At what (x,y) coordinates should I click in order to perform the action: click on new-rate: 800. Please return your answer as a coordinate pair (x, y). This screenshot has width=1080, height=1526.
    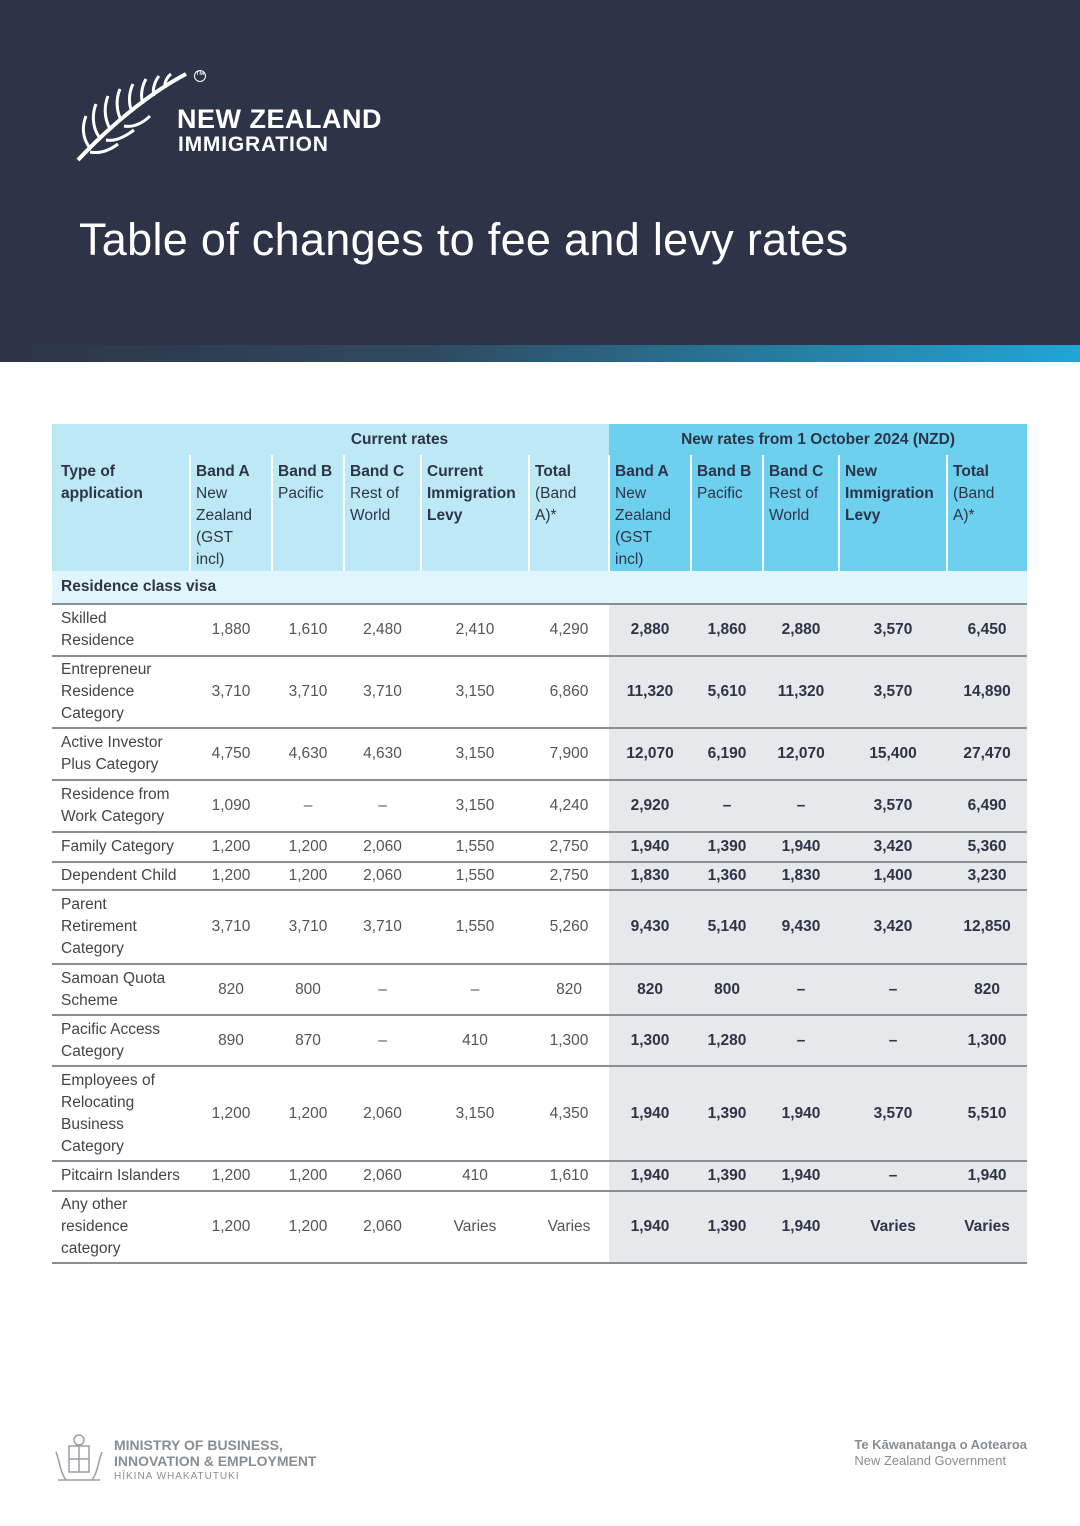
    Looking at the image, I should click on (727, 989).